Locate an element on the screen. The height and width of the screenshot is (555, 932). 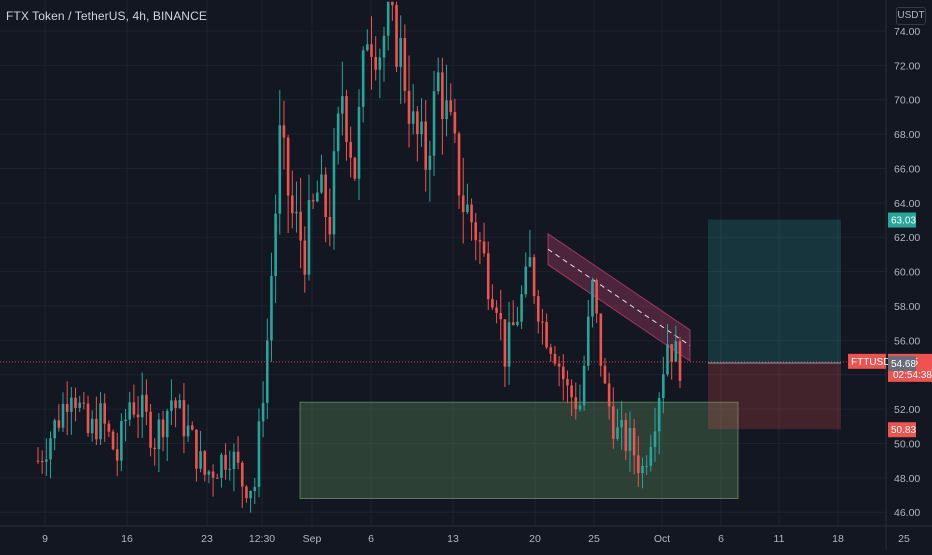
time-tick-label: 13 is located at coordinates (453, 539).